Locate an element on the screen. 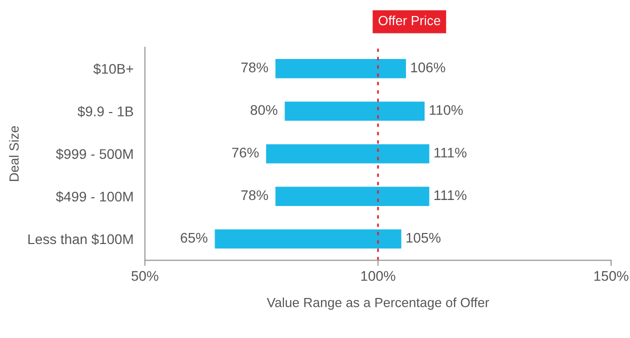 The height and width of the screenshot is (338, 630). annotation: 110% is located at coordinates (446, 110).